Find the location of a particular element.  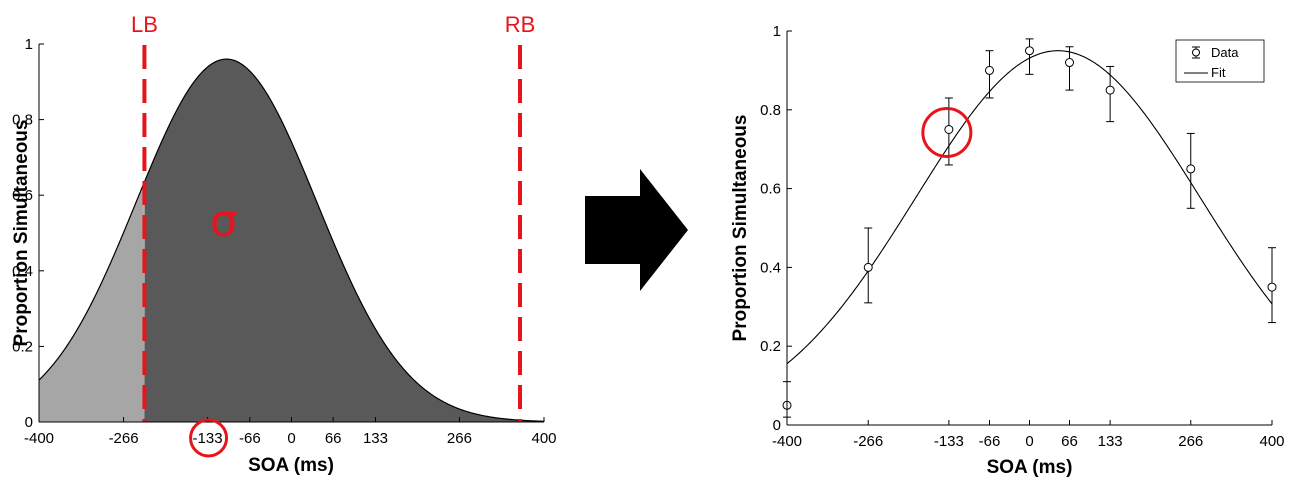

right-x-tick-label: 133 is located at coordinates (1110, 441).